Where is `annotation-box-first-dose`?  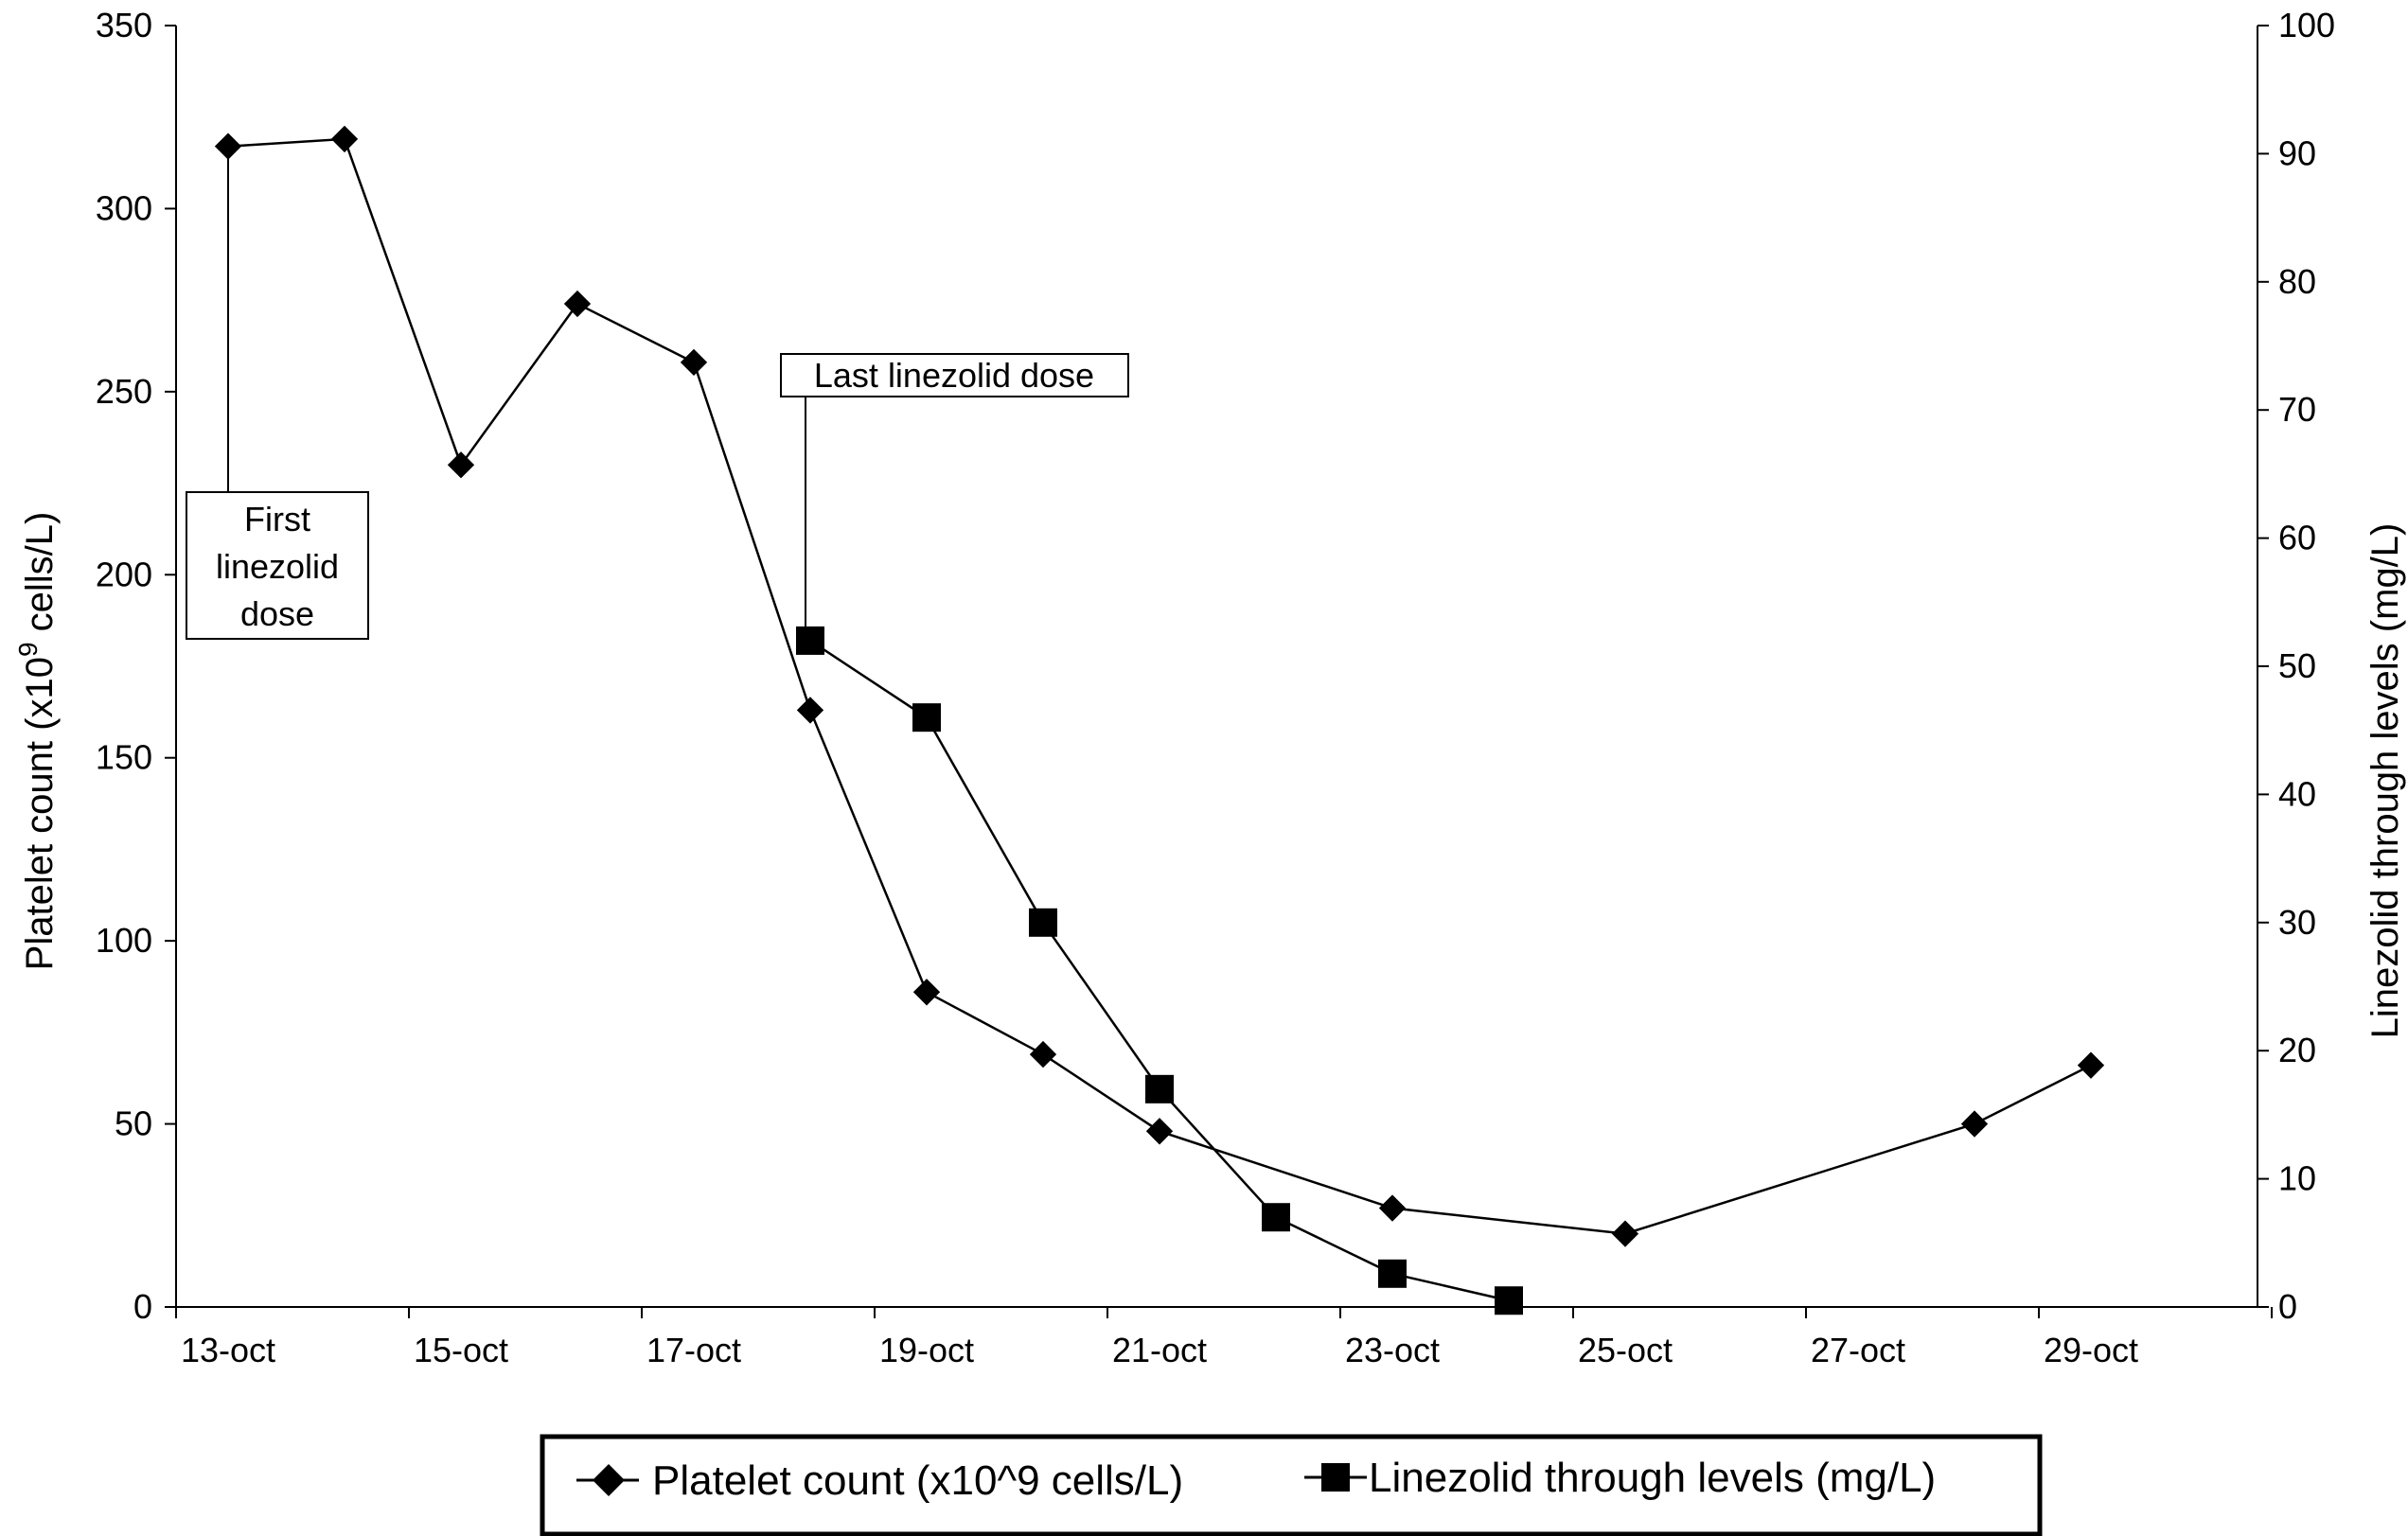
annotation-box-first-dose is located at coordinates (277, 565).